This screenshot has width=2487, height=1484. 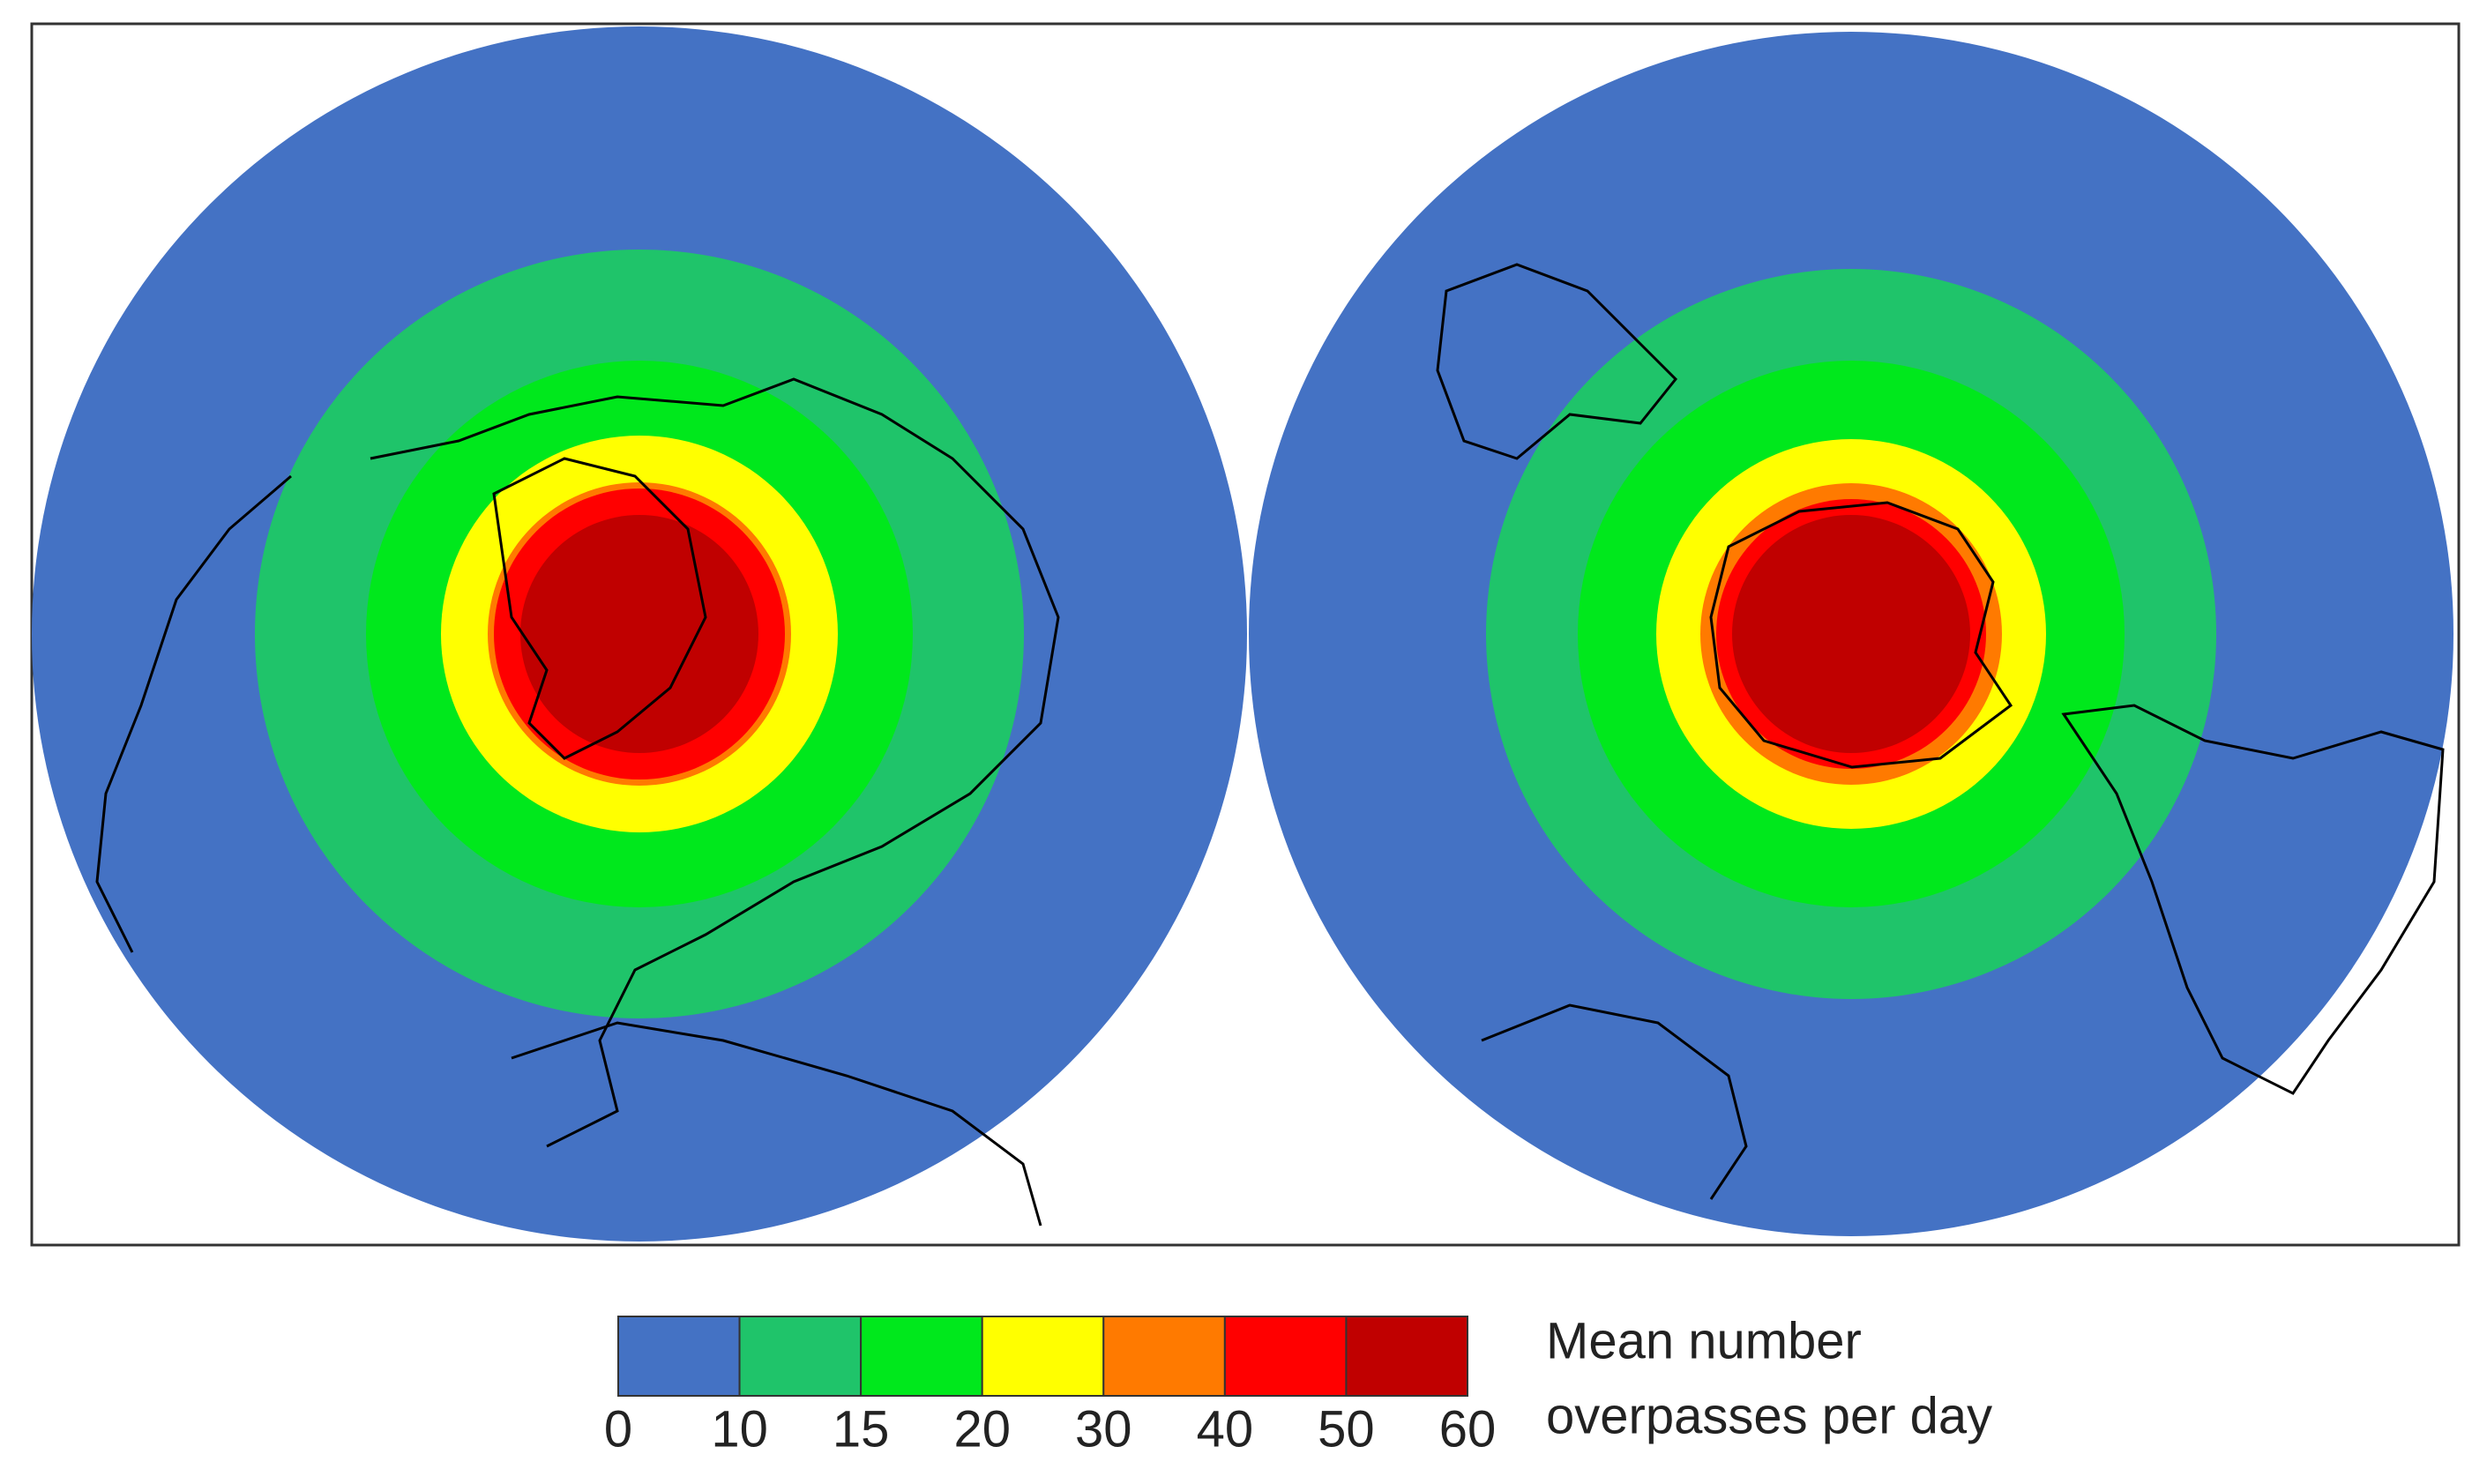 I want to click on legend-title: Mean number, so click(x=1704, y=1341).